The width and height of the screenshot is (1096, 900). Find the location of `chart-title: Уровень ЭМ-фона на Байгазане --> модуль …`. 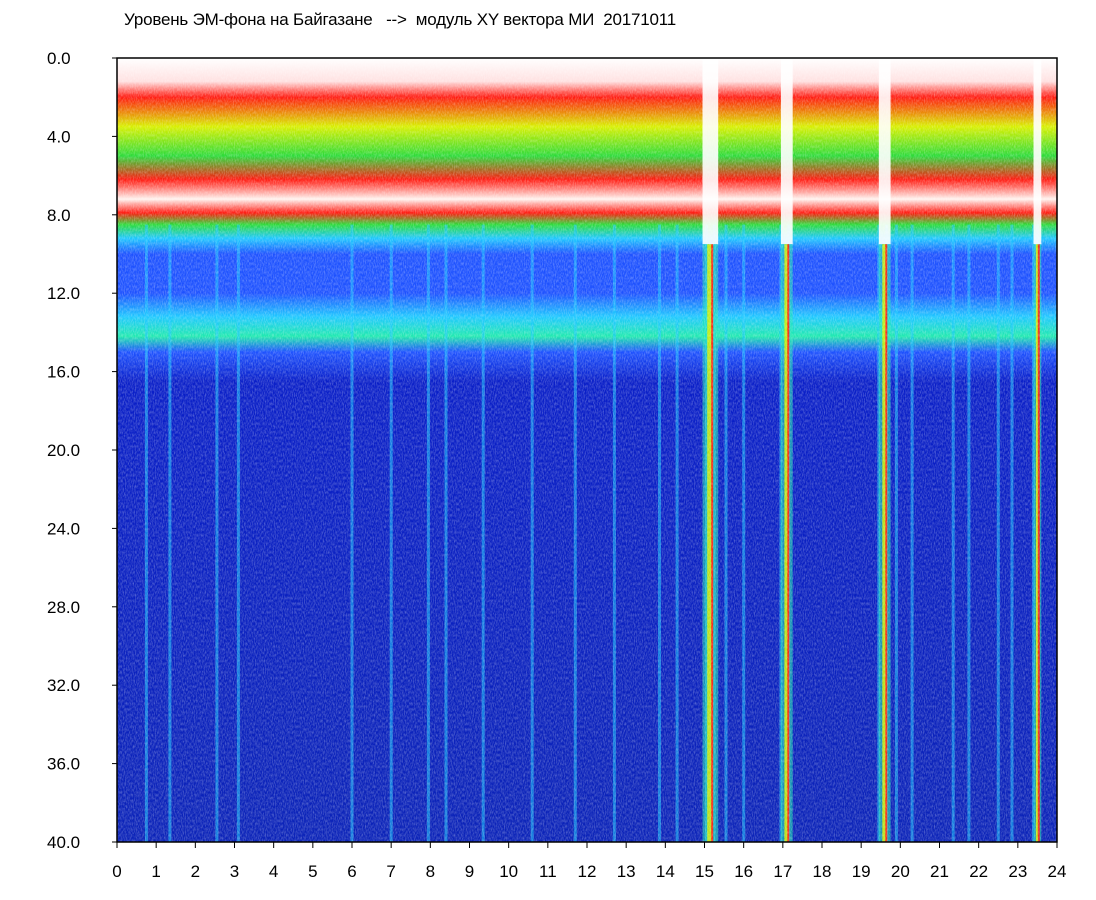

chart-title: Уровень ЭМ-фона на Байгазане --> модуль … is located at coordinates (400, 19).